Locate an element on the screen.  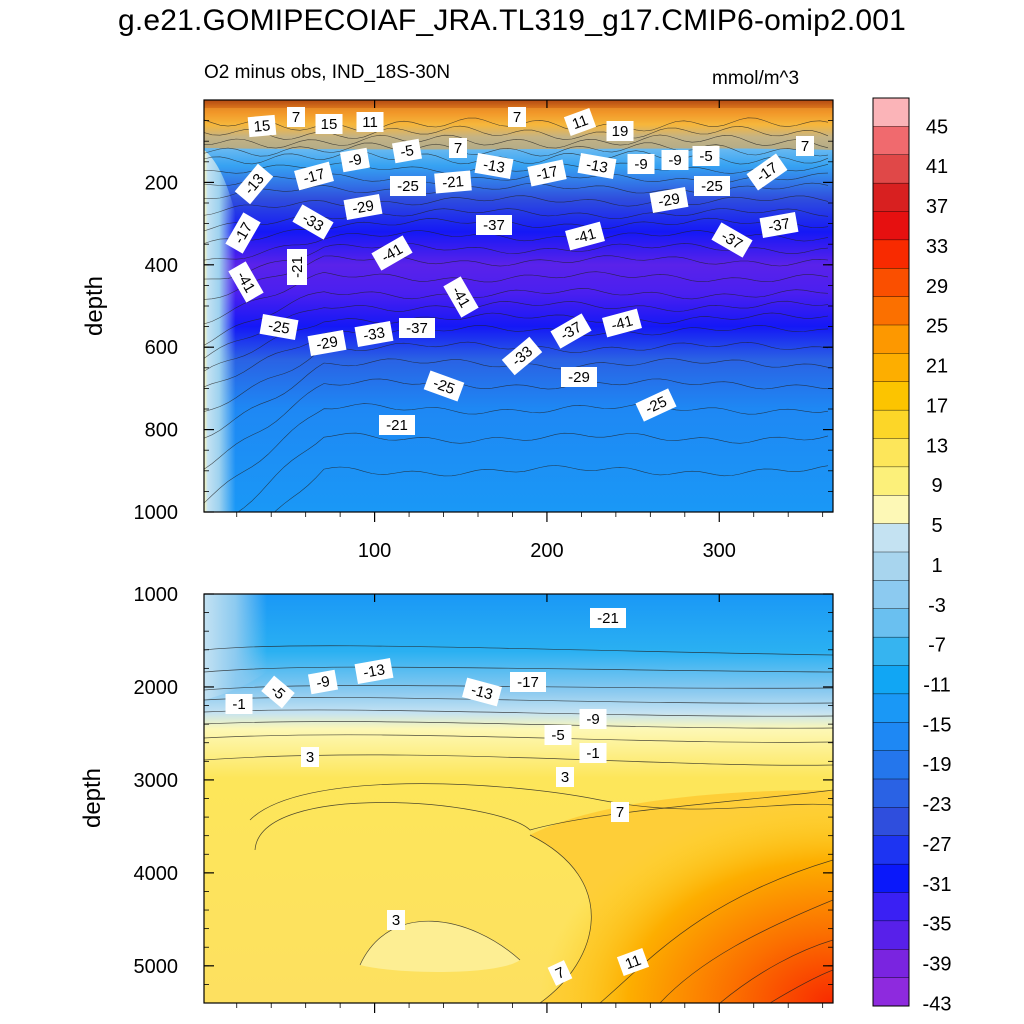
colorbar-level-label: -7 is located at coordinates (937, 646).